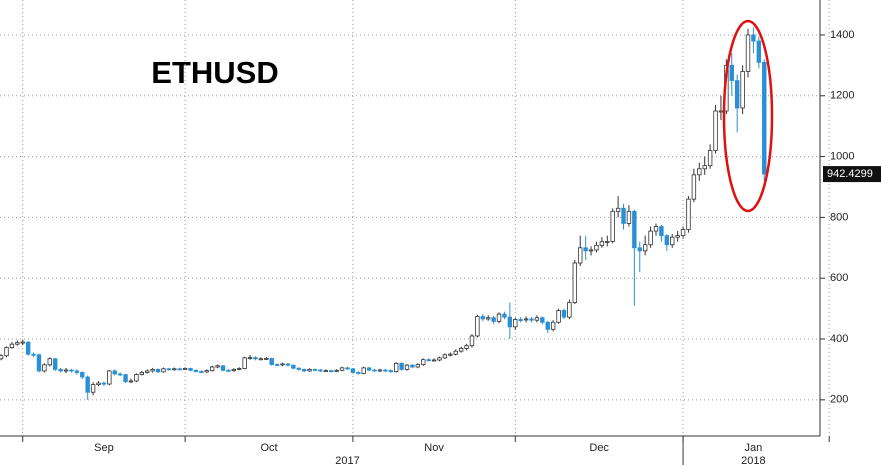  What do you see at coordinates (839, 400) in the screenshot?
I see `y-tick-label: 200` at bounding box center [839, 400].